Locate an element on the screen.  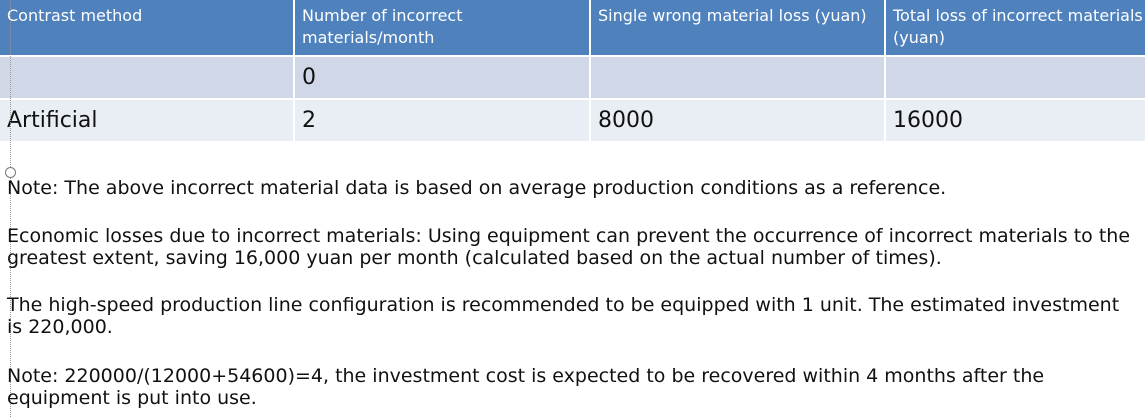
header-cell: Total loss of incorrect materials (yuan) is located at coordinates (1015, 28).